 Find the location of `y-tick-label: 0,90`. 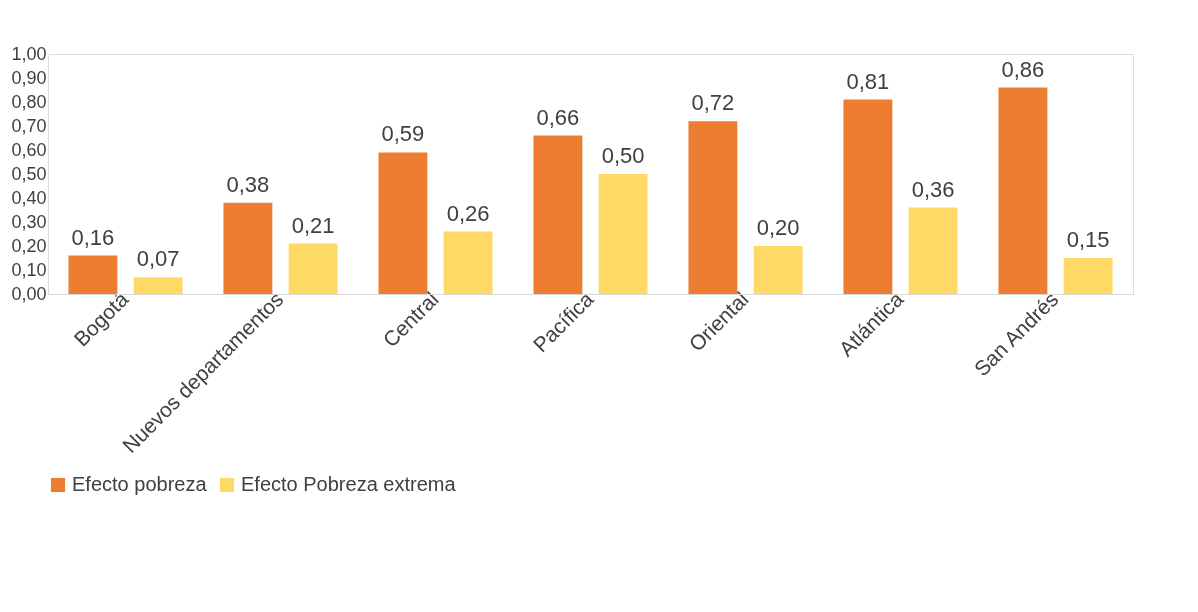

y-tick-label: 0,90 is located at coordinates (29, 77).